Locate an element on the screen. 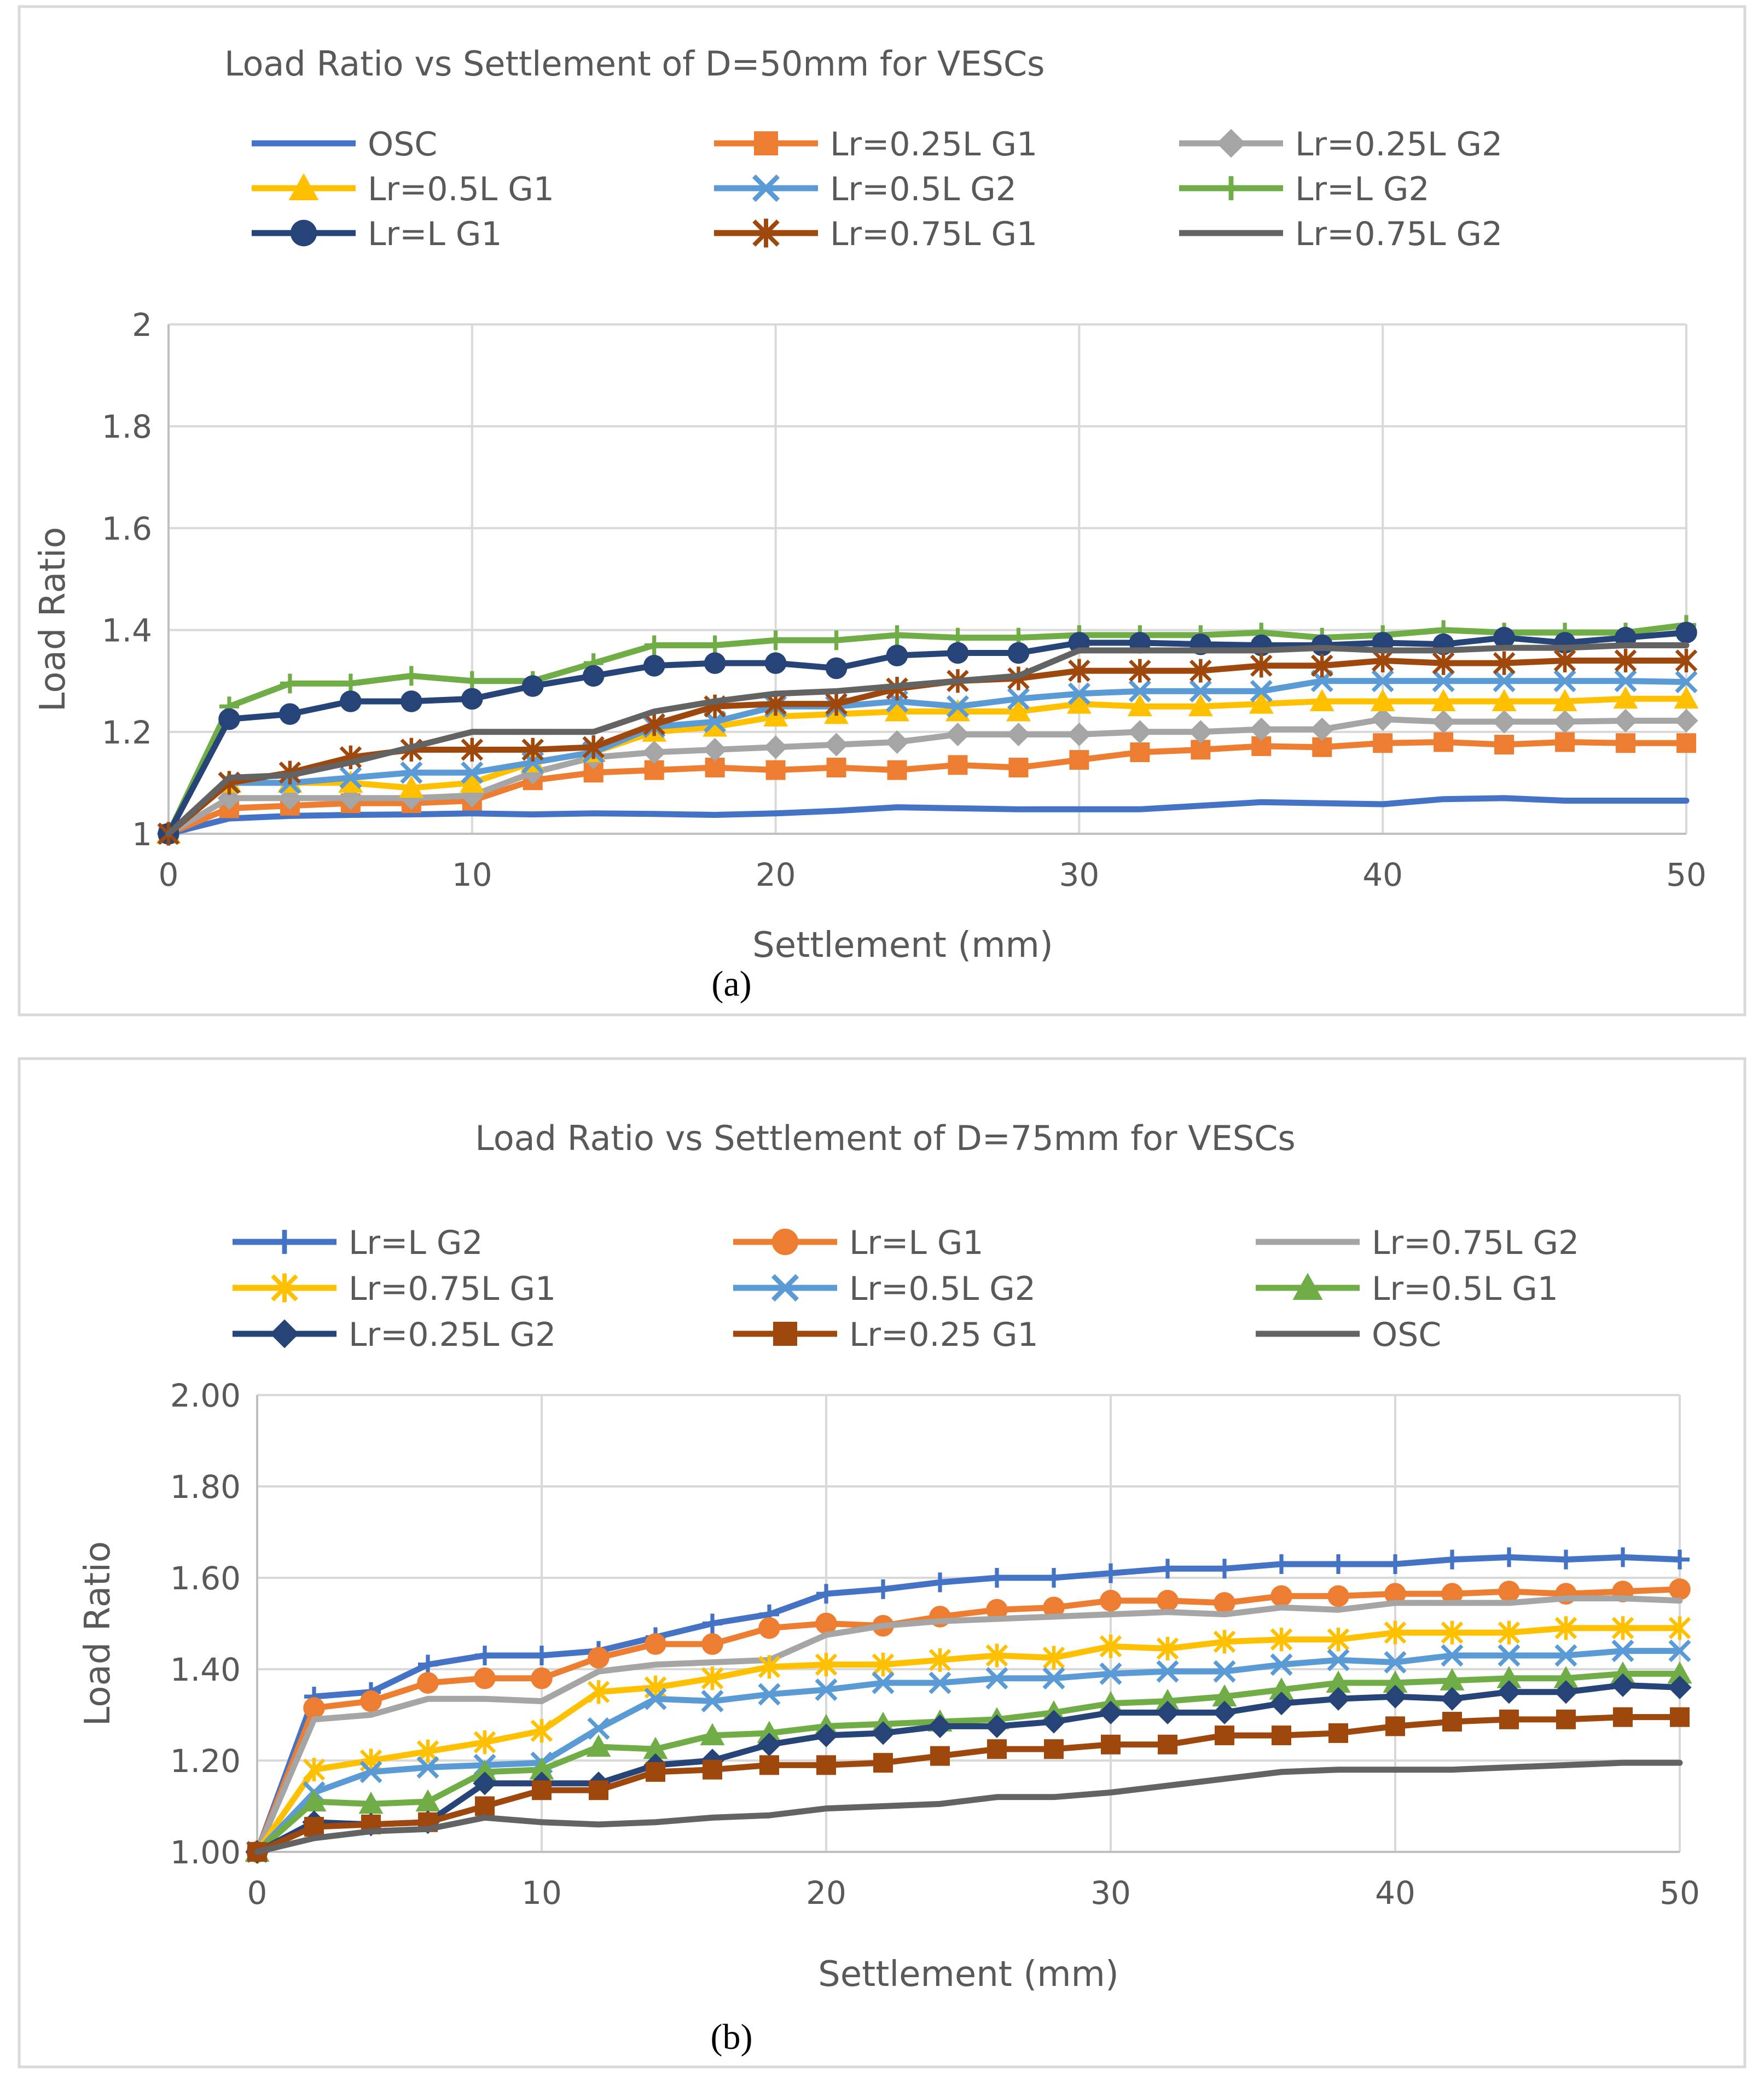  chart-b-legend-item: Lr=0.75L G1 is located at coordinates (394, 1289).